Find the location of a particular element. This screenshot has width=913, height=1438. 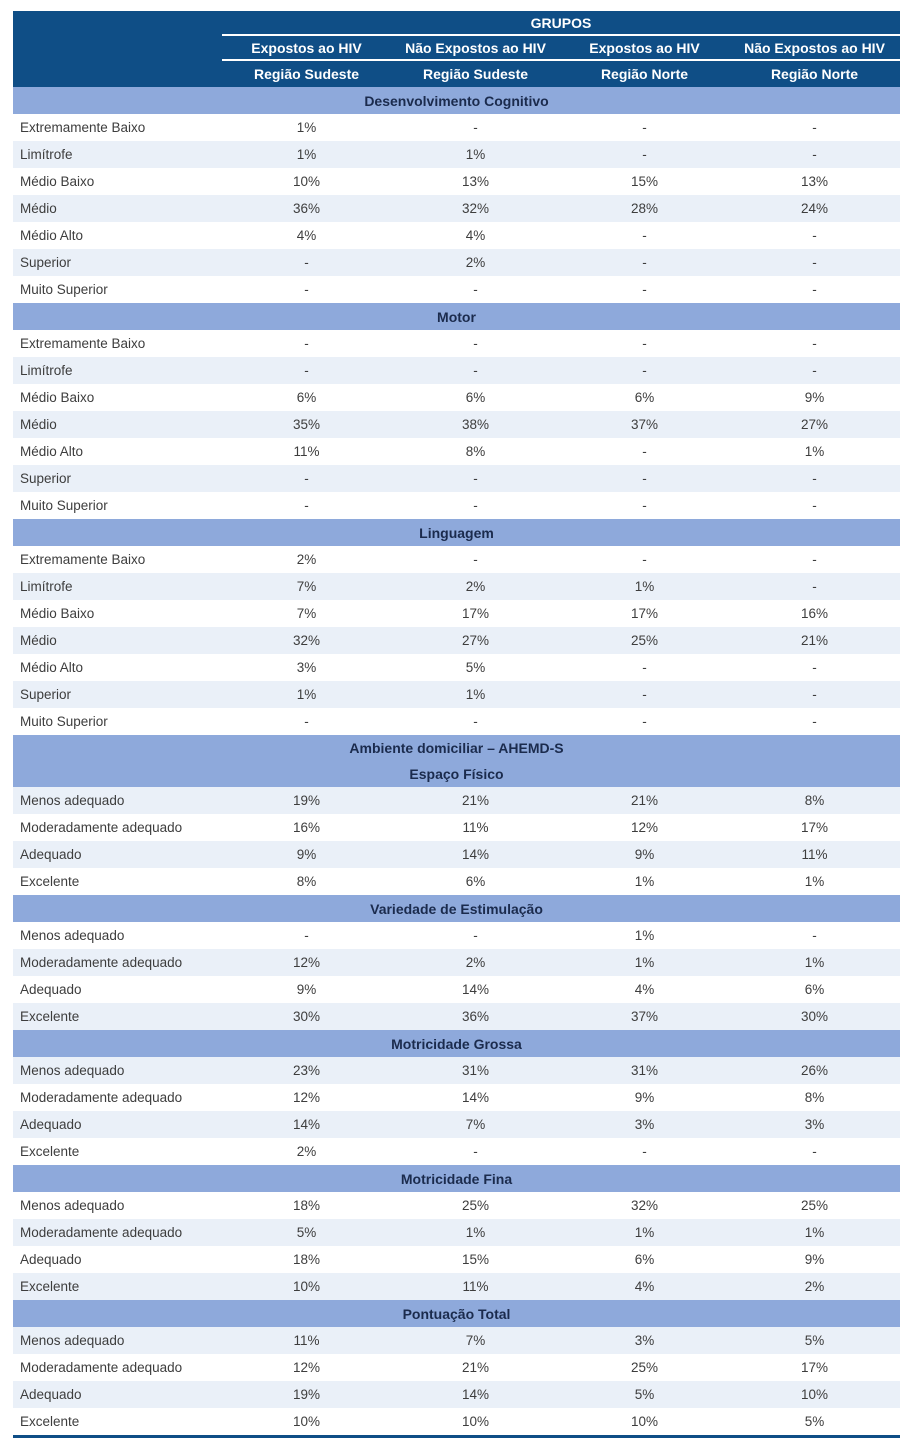

table-row: Muito Superior - - - - is located at coordinates (456, 289).